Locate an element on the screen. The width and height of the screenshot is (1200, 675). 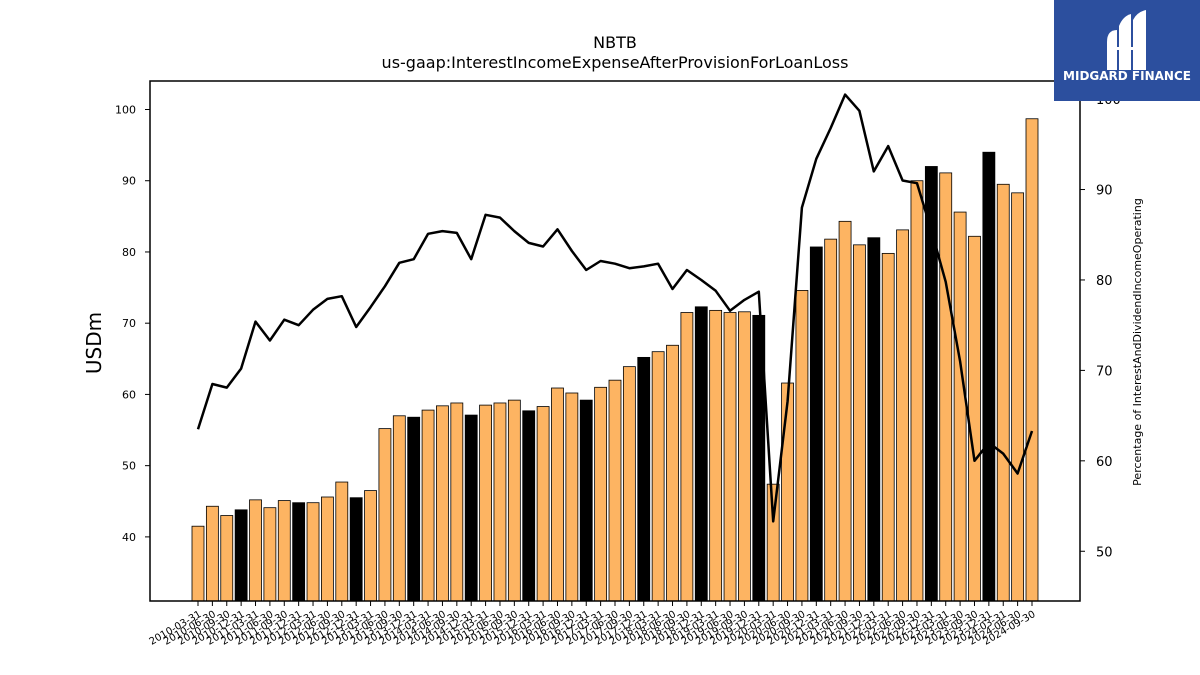
logo-mark-icon is located at coordinates (1126, 40).